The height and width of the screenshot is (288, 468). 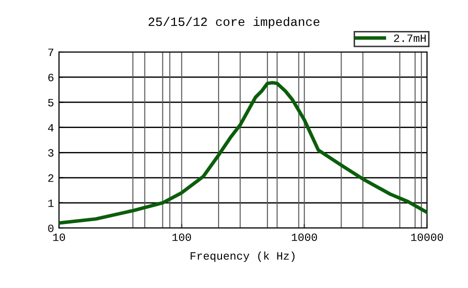 What do you see at coordinates (51, 128) in the screenshot?
I see `y-tick-label: 4` at bounding box center [51, 128].